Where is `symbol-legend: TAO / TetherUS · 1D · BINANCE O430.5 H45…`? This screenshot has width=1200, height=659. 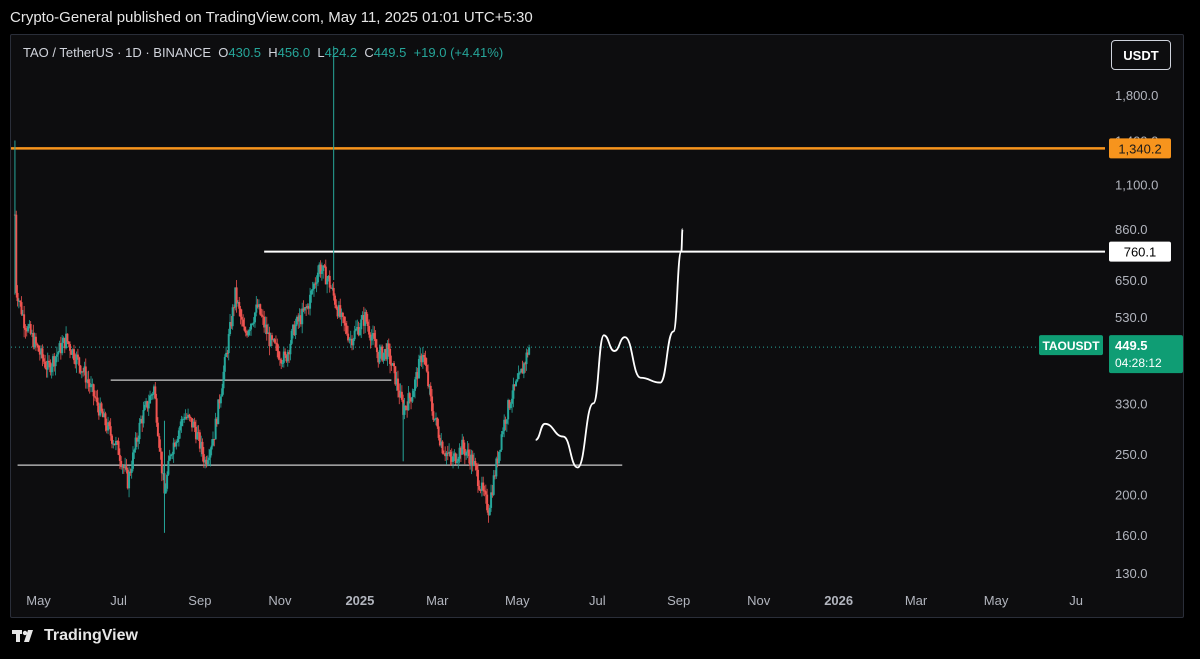
symbol-legend: TAO / TetherUS · 1D · BINANCE O430.5 H45… is located at coordinates (263, 52).